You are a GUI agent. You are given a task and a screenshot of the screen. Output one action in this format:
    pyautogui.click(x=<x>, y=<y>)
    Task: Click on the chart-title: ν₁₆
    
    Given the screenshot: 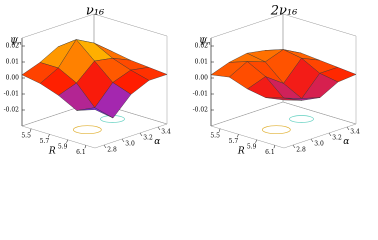 What is the action you would take?
    pyautogui.click(x=95, y=11)
    